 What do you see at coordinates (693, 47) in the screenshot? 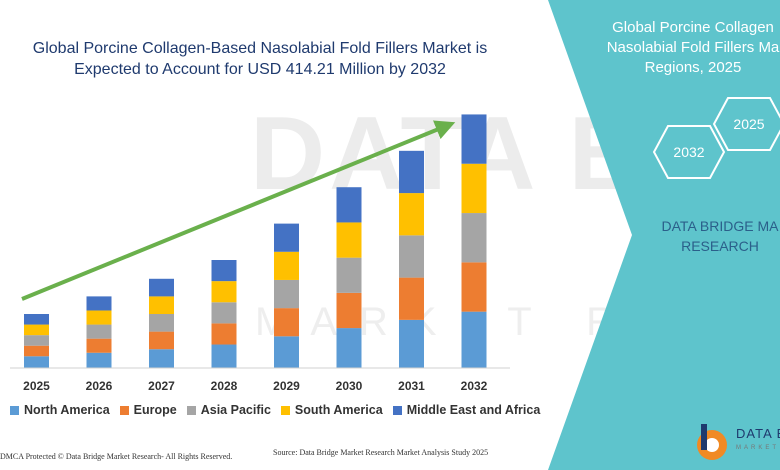
I see `side-panel-title-line-2: Nasolabial Fold Fillers Ma` at bounding box center [693, 47].